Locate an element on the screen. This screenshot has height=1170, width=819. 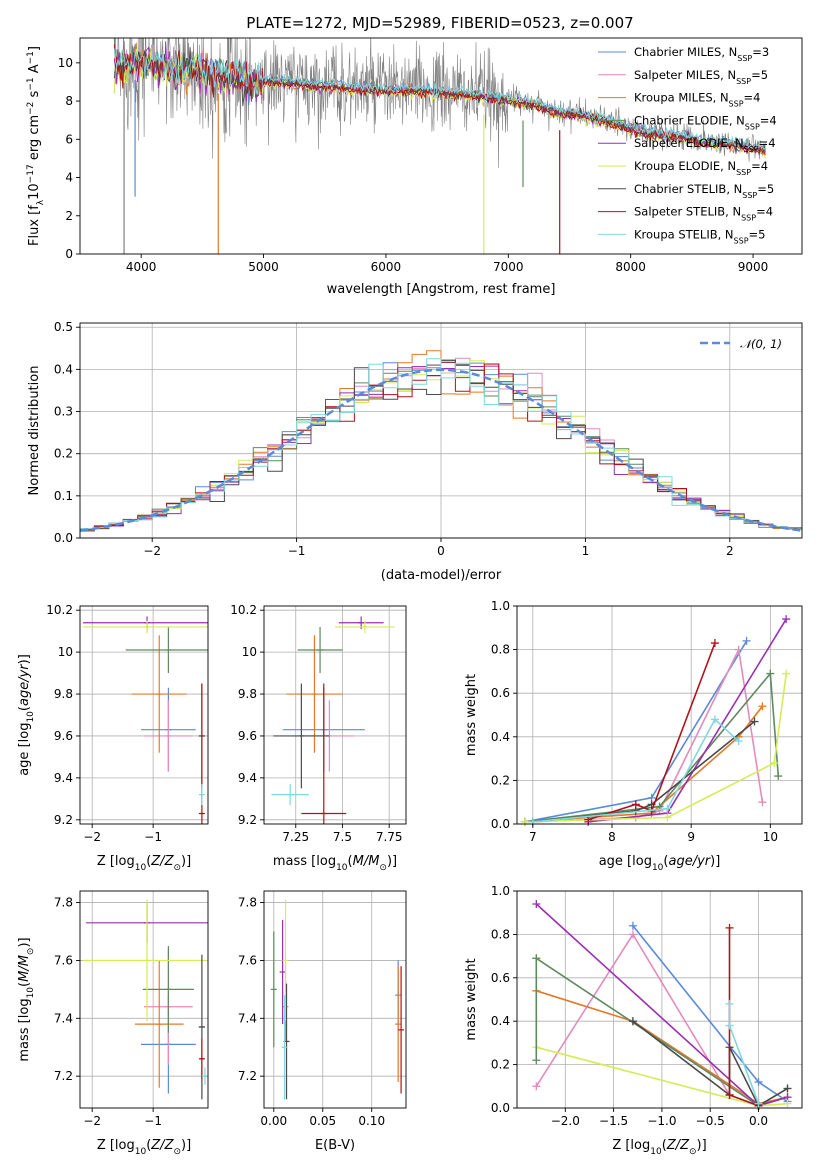
y-axis-label: Normed distribution is located at coordinates (34, 431).